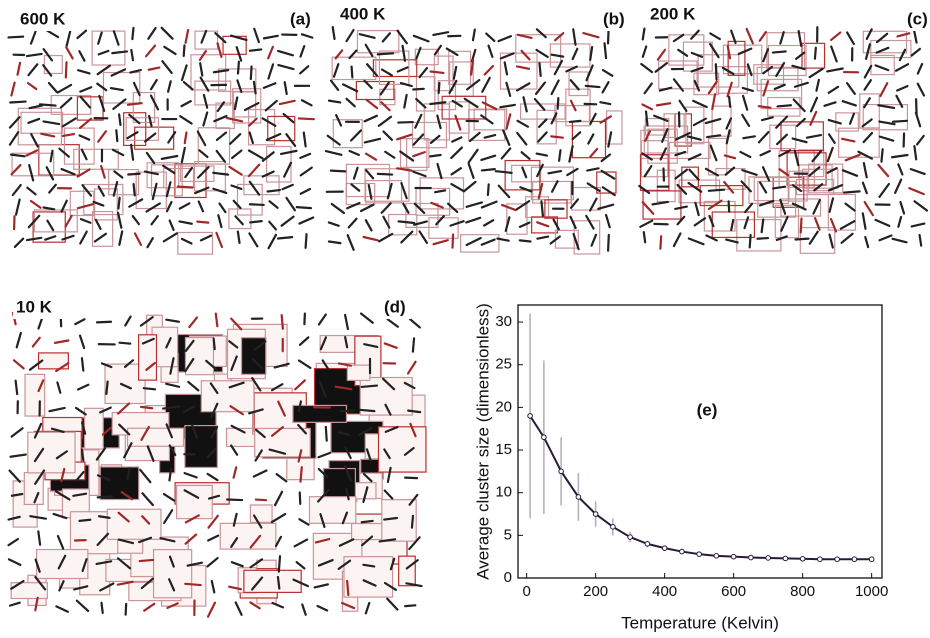  I want to click on y-axis-label: Average cluster size (dimensionless), so click(482, 441).